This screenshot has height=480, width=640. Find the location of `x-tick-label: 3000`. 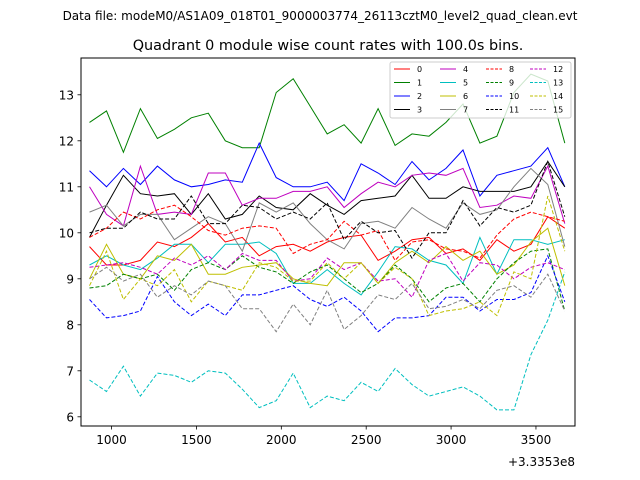

x-tick-label: 3000 is located at coordinates (451, 440).